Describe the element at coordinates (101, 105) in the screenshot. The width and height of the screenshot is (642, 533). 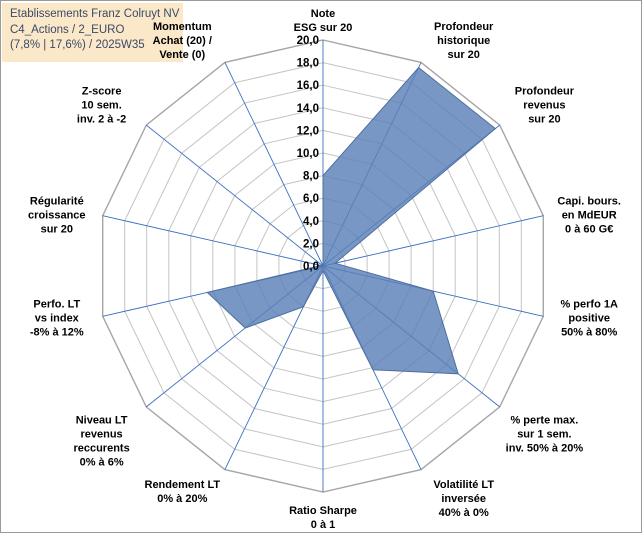
I see `axis-label: Z-score 10 sem. inv. 2 à -2` at that location.